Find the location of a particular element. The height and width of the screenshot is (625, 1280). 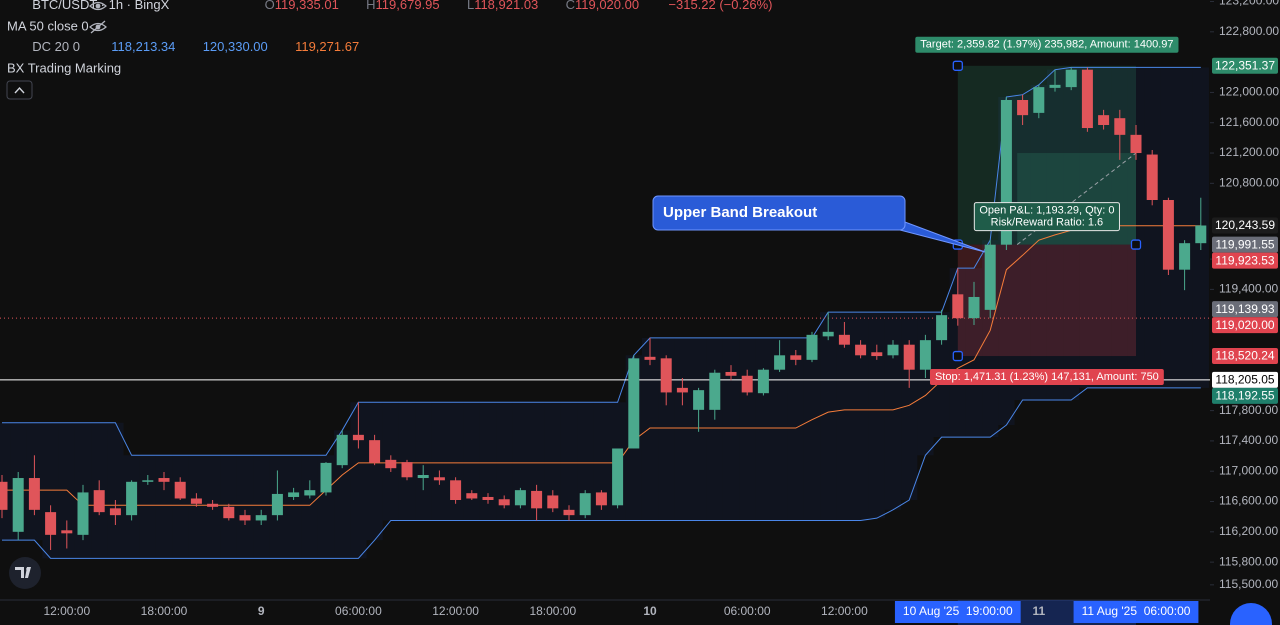

logo is located at coordinates (25, 573).